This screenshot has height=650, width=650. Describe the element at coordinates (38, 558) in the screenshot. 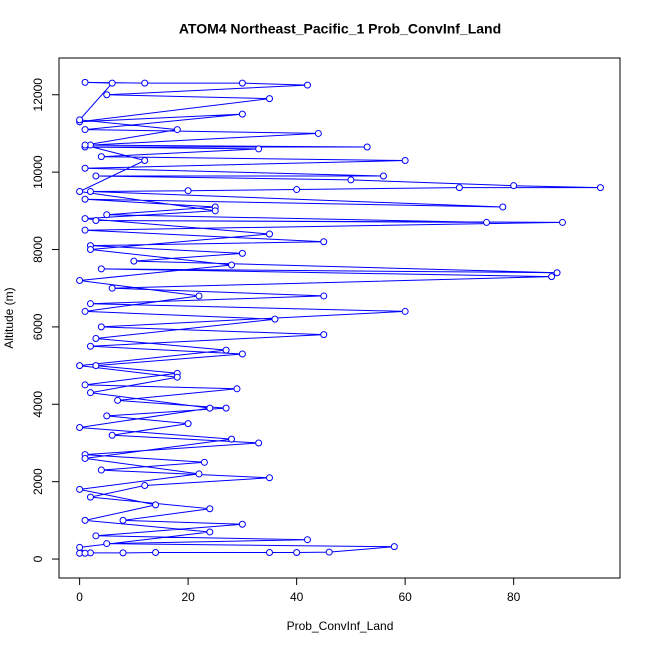

I see `y-tick-label: 0` at that location.